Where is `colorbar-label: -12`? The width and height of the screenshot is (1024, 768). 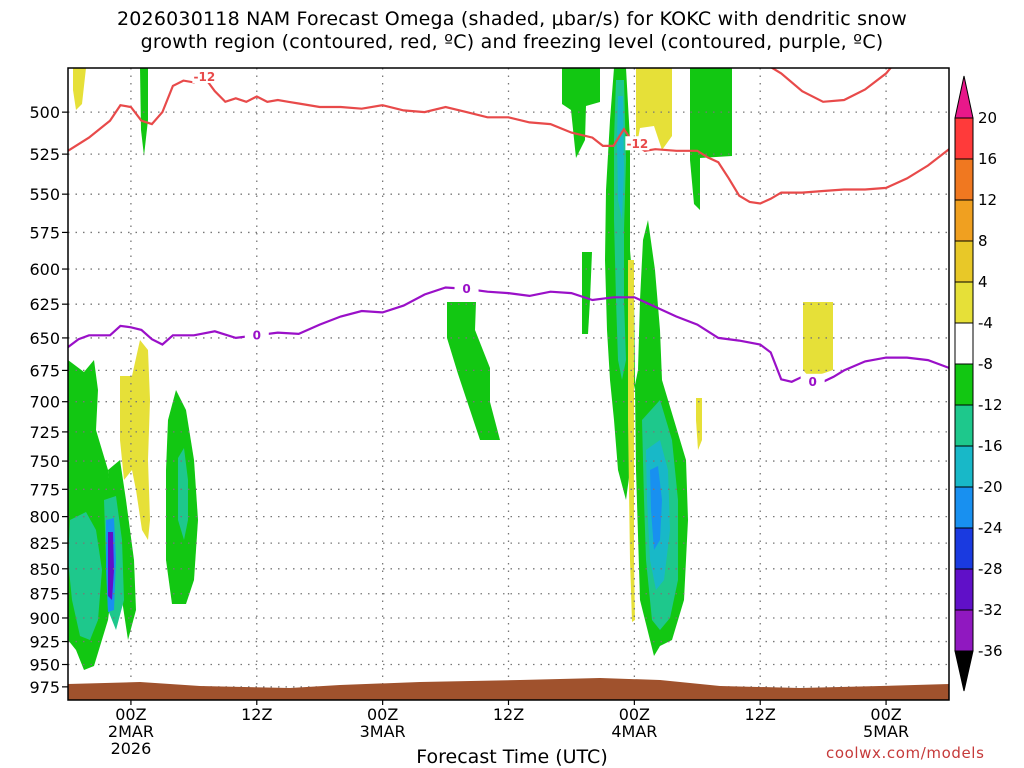
colorbar-label: -12 is located at coordinates (990, 405).